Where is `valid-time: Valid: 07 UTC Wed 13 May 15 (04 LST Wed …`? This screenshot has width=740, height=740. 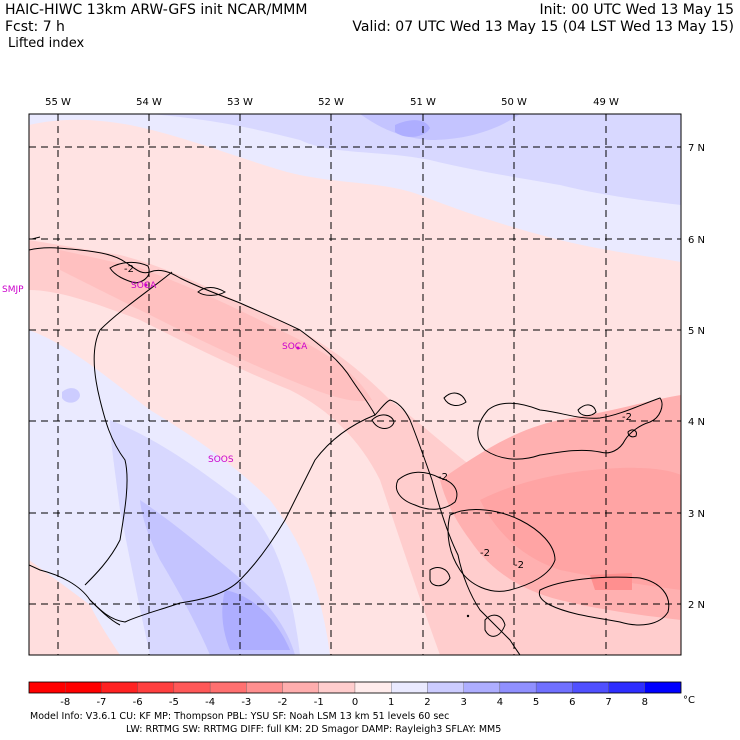 valid-time: Valid: 07 UTC Wed 13 May 15 (04 LST Wed … is located at coordinates (543, 27).